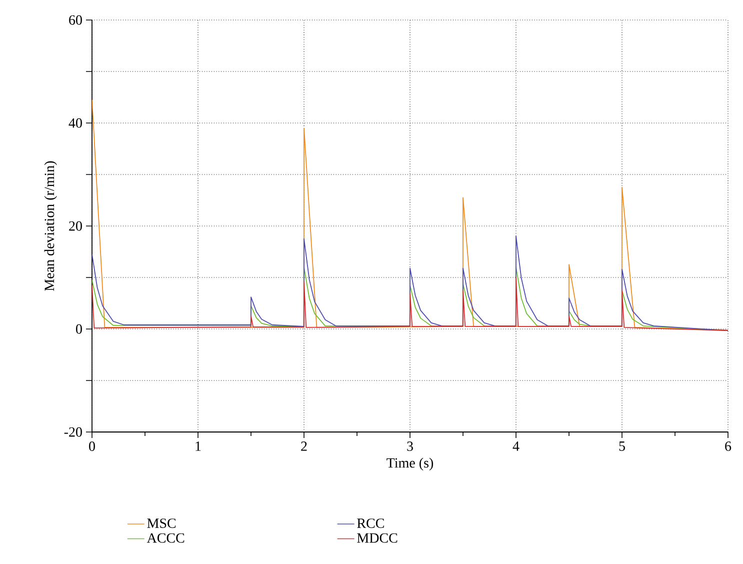 The image size is (743, 564). Describe the element at coordinates (92, 446) in the screenshot. I see `x-tick-label: 0` at that location.